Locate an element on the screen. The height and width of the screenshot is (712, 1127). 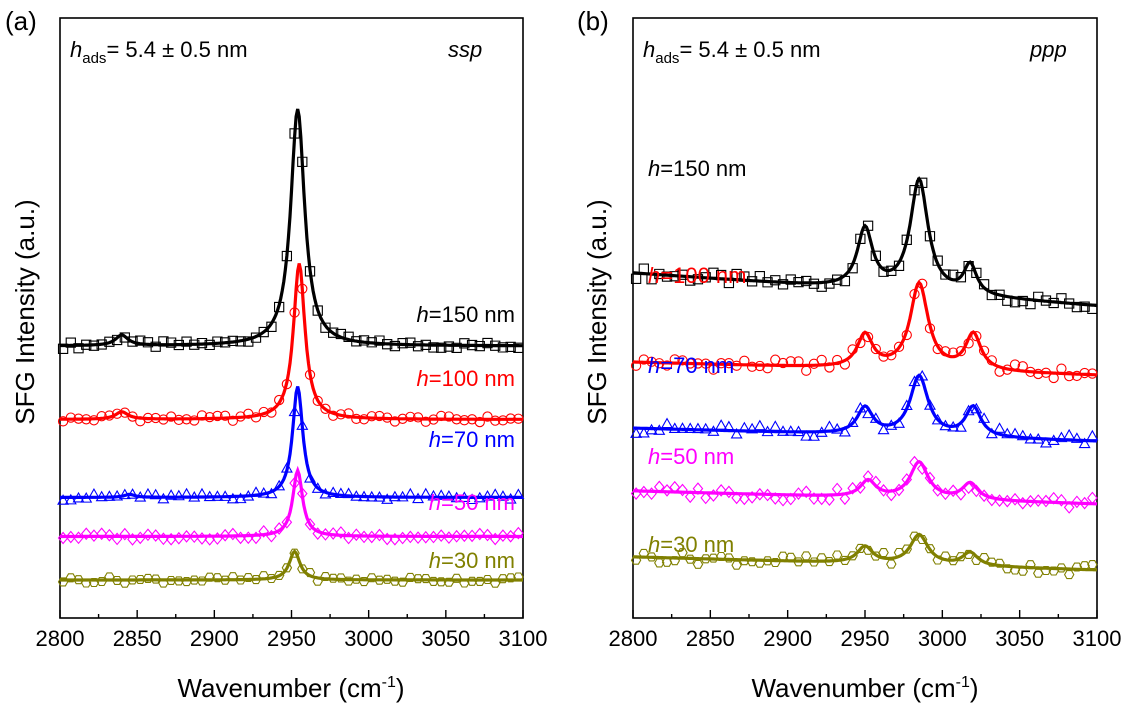
panel-a-xtick-label: 3100 is located at coordinates (523, 638).